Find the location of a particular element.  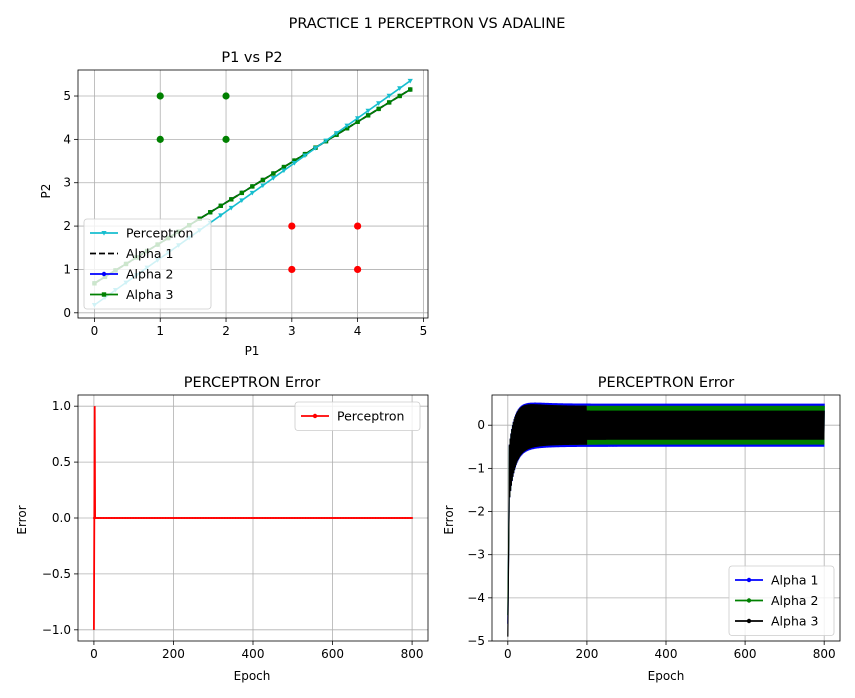

x-axis-label: Epoch is located at coordinates (252, 676).